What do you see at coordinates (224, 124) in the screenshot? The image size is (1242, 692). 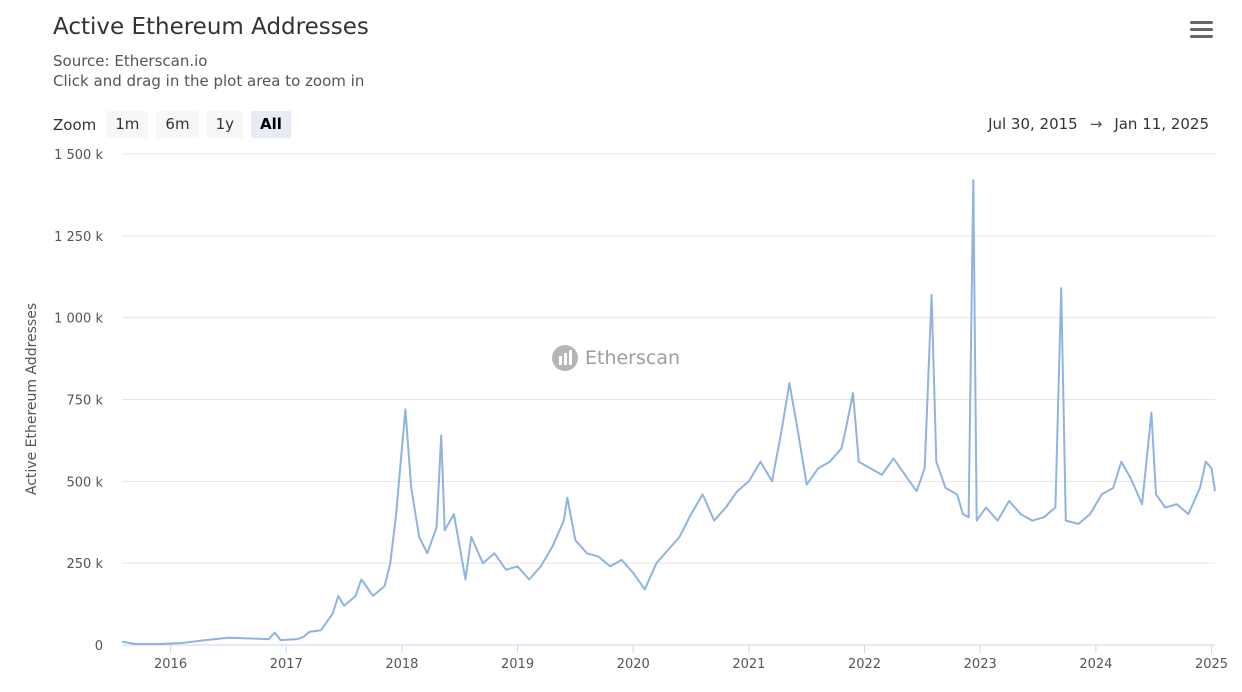 I see `zoom-1y-button: 1y` at bounding box center [224, 124].